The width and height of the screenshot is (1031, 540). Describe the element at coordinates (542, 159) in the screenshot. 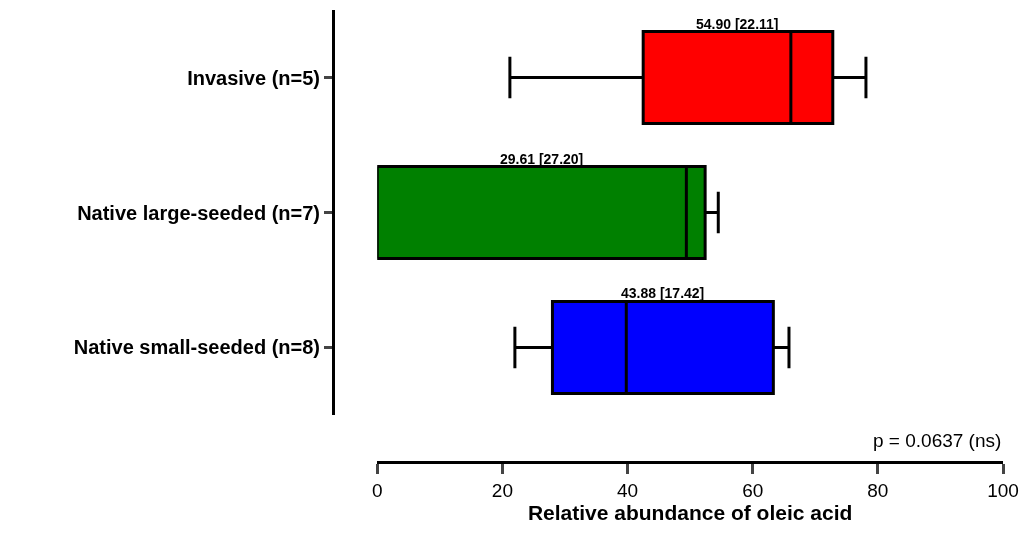

I see `annotation: 29.61 [27.20]` at that location.